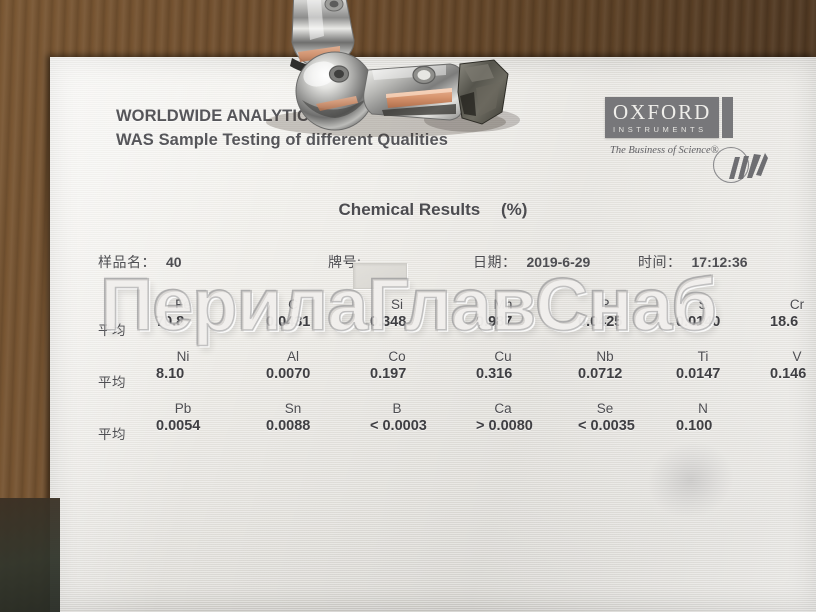 The height and width of the screenshot is (612, 816). I want to click on result-cell: Ti 0.0147, so click(722, 365).